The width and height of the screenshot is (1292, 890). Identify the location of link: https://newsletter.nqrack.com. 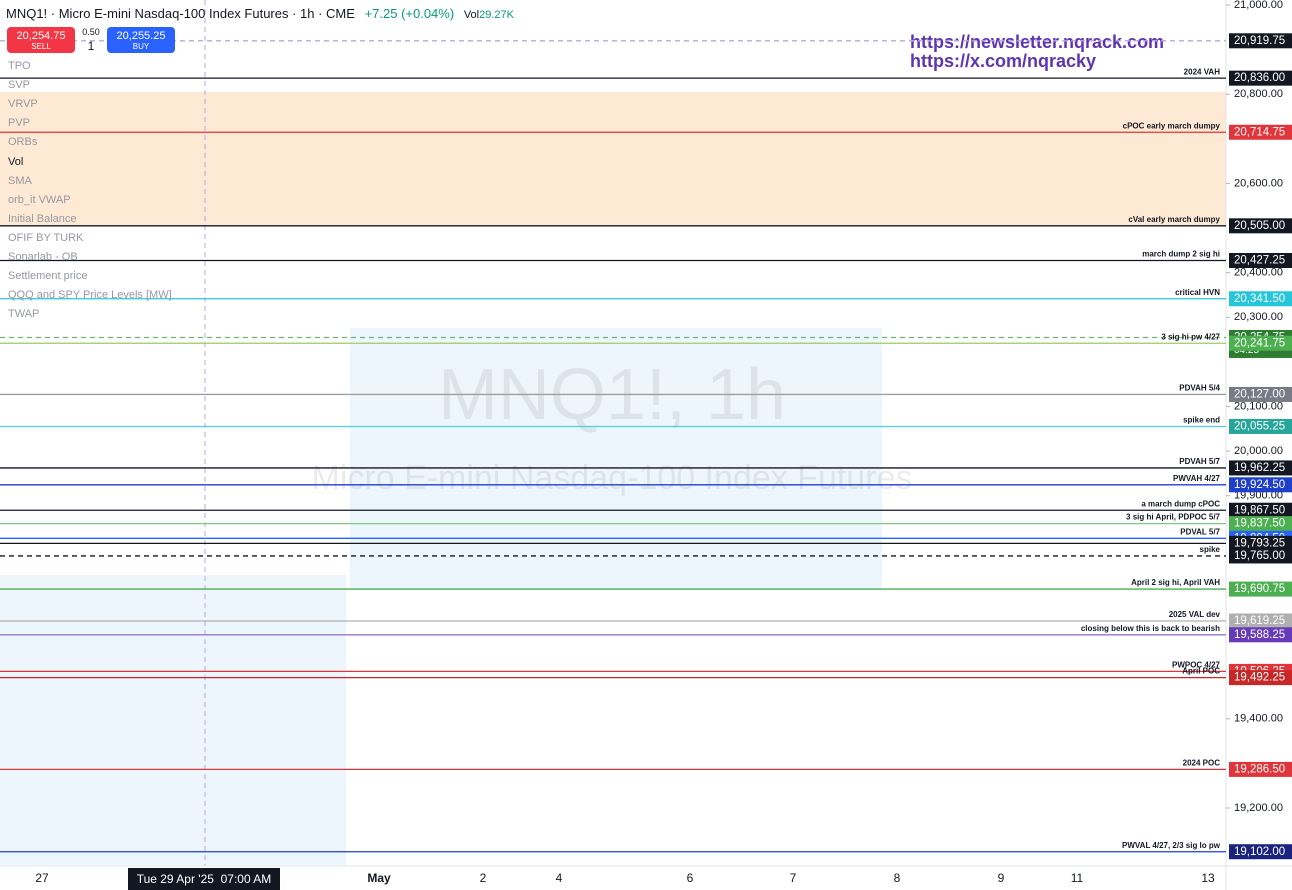
(1037, 42).